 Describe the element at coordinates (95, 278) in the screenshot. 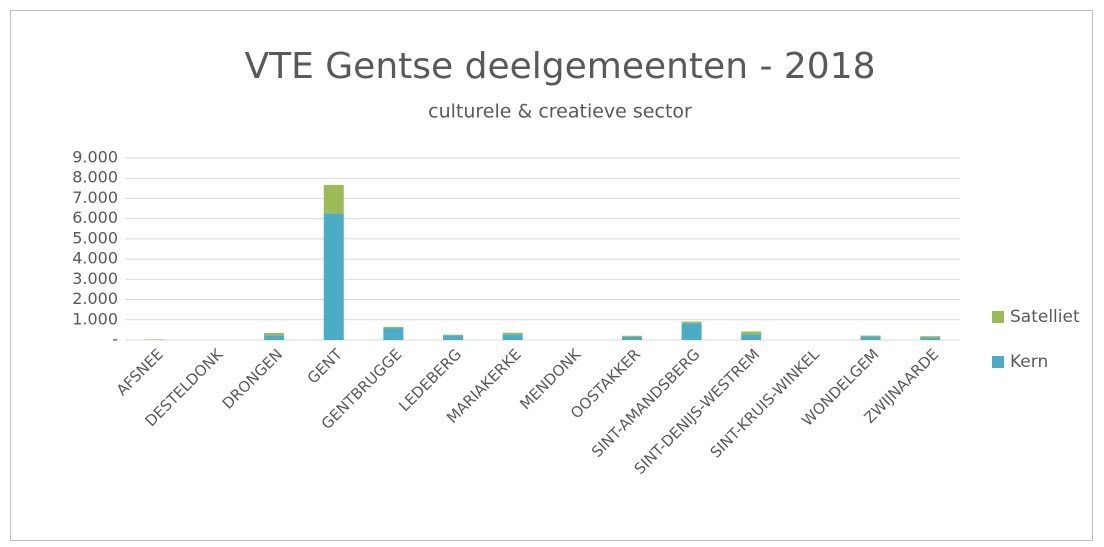

I see `y-tick-label: 3.000` at that location.